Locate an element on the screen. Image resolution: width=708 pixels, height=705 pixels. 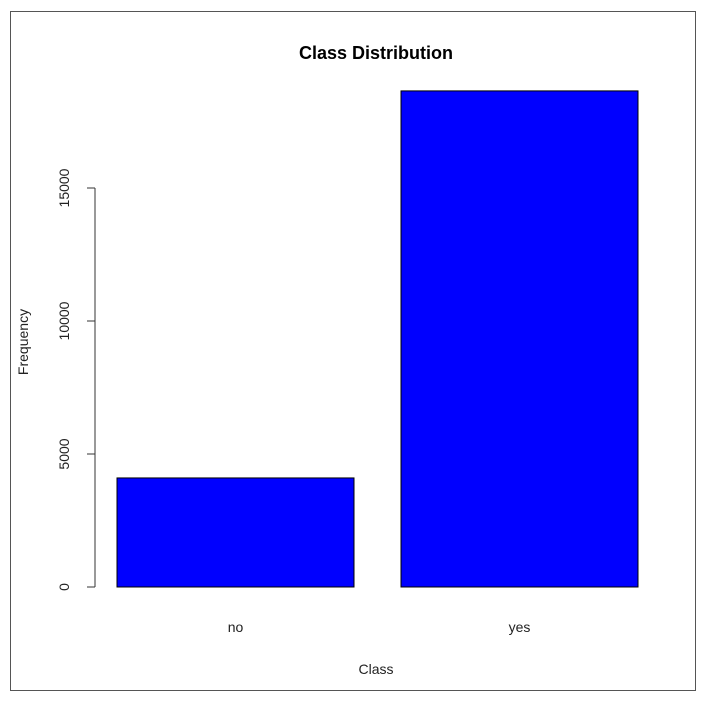
y-tick-label: 0 is located at coordinates (64, 587).